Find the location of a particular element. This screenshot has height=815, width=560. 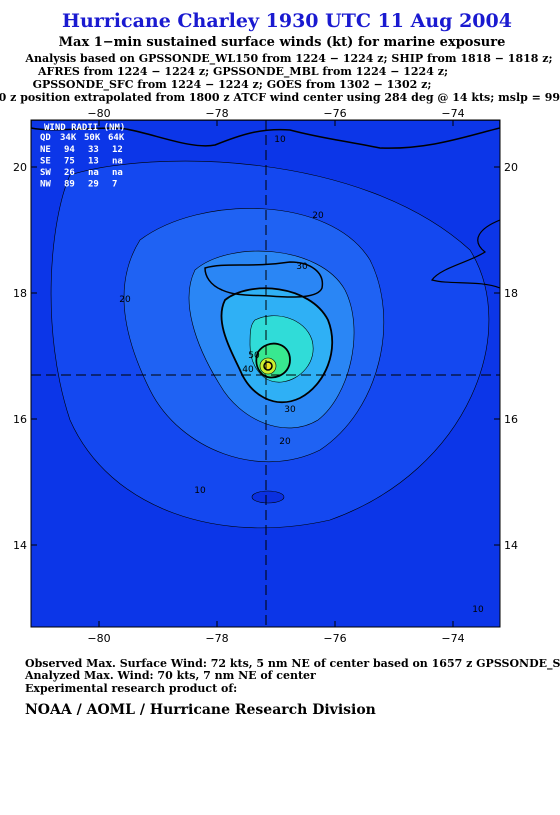

wind-radii-cell: 94 is located at coordinates (69, 150).